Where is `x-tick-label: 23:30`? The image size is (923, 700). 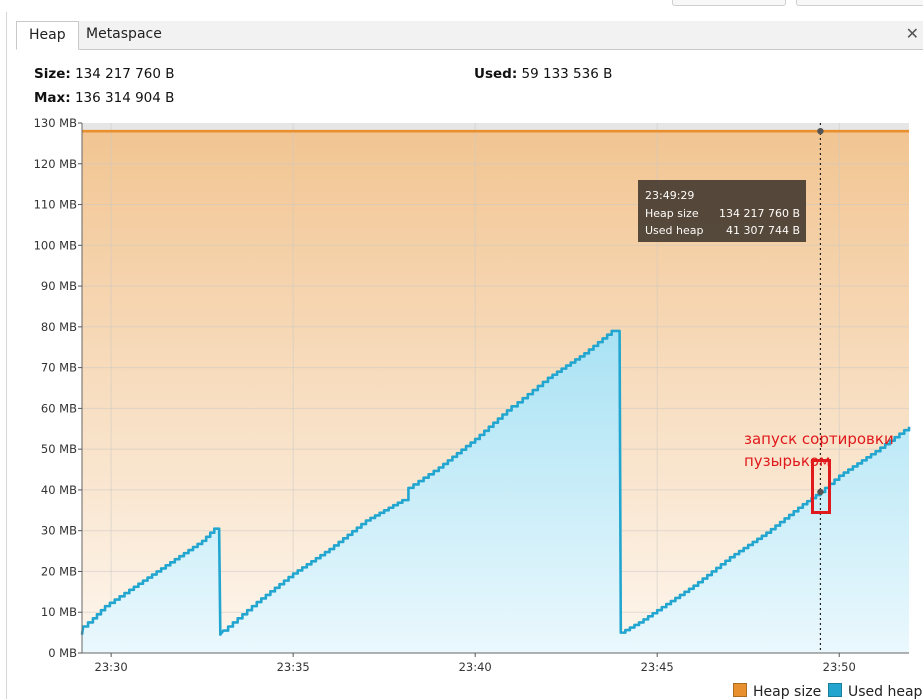
x-tick-label: 23:30 is located at coordinates (111, 667).